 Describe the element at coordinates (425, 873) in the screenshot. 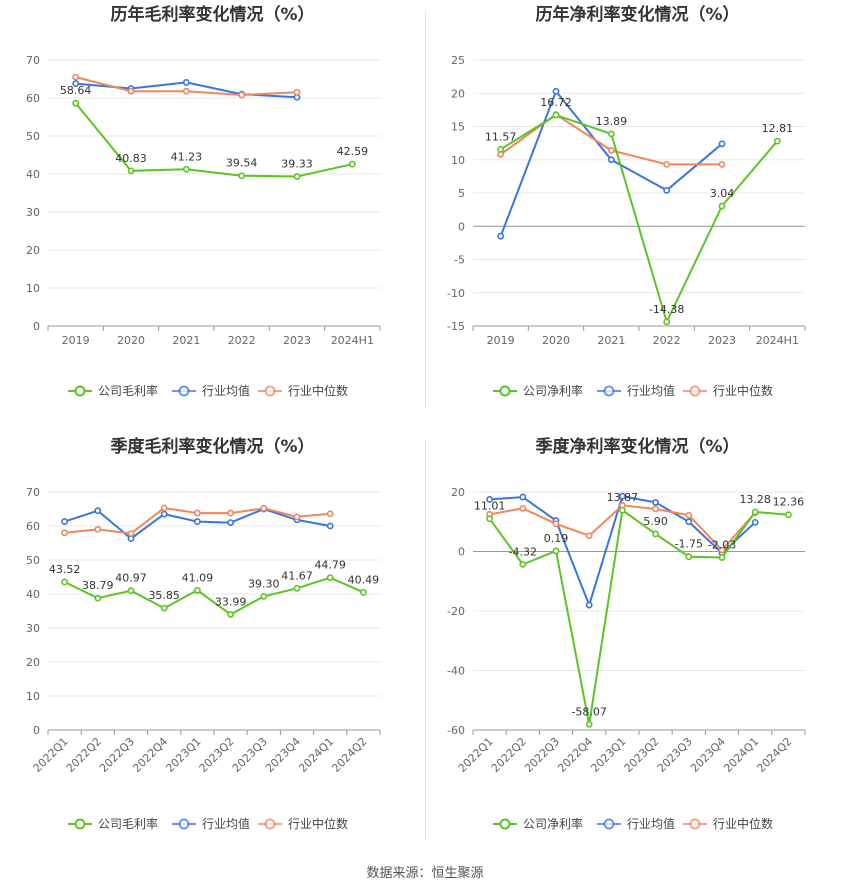

I see `data-source: 数据来源：恒生聚源` at that location.